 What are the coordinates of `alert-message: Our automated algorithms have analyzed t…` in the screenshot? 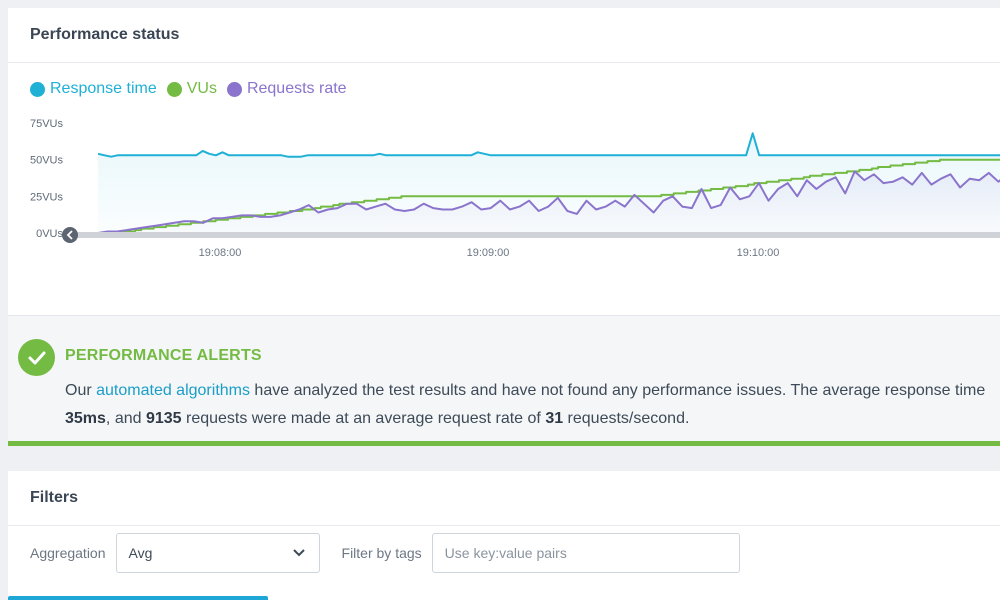 It's located at (532, 405).